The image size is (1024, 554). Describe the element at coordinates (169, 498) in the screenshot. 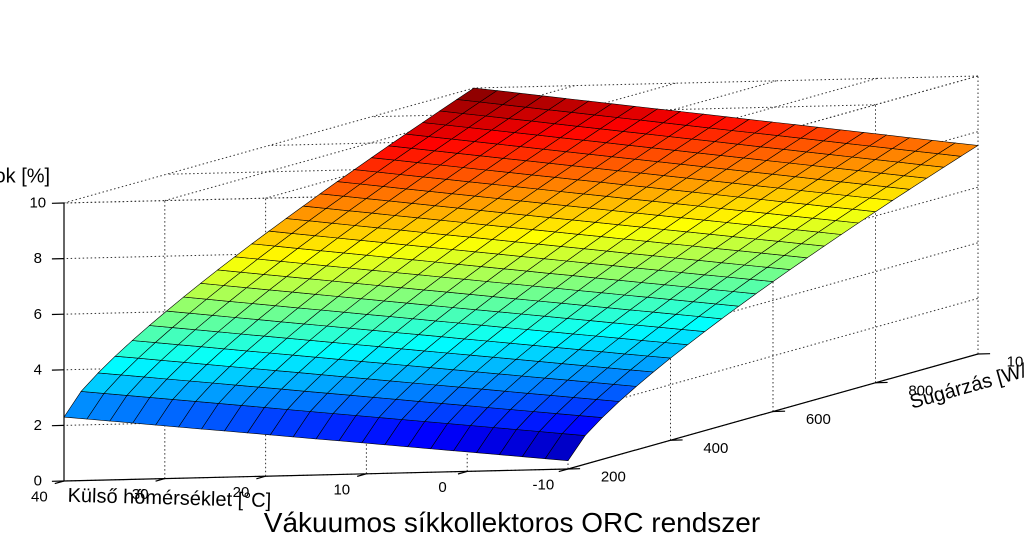

I see `y-axis-label: Külső hőmérséklet [°C]` at that location.